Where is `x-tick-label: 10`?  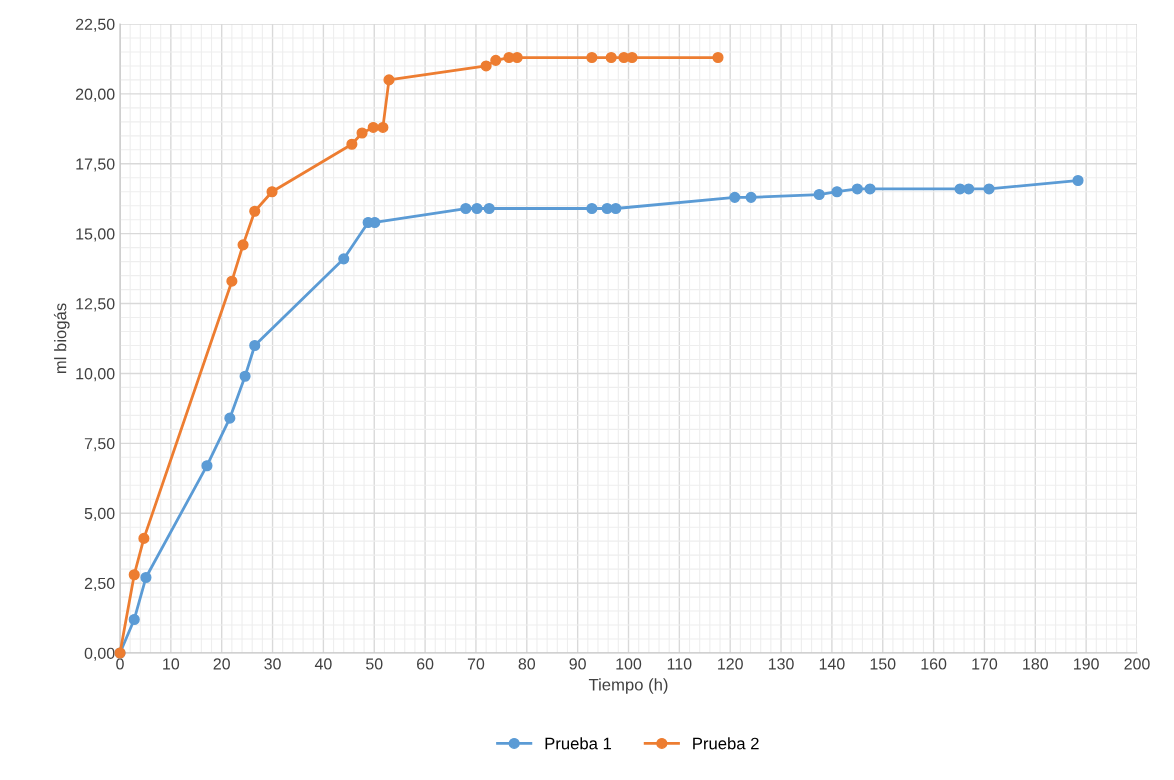 x-tick-label: 10 is located at coordinates (171, 664).